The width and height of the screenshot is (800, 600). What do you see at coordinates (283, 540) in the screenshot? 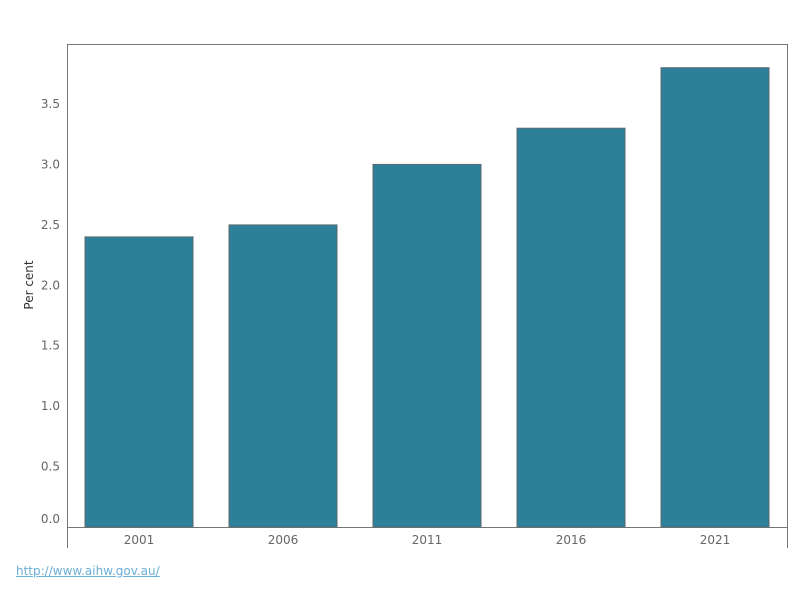
I see `x-tick-label-2006: 2006` at bounding box center [283, 540].